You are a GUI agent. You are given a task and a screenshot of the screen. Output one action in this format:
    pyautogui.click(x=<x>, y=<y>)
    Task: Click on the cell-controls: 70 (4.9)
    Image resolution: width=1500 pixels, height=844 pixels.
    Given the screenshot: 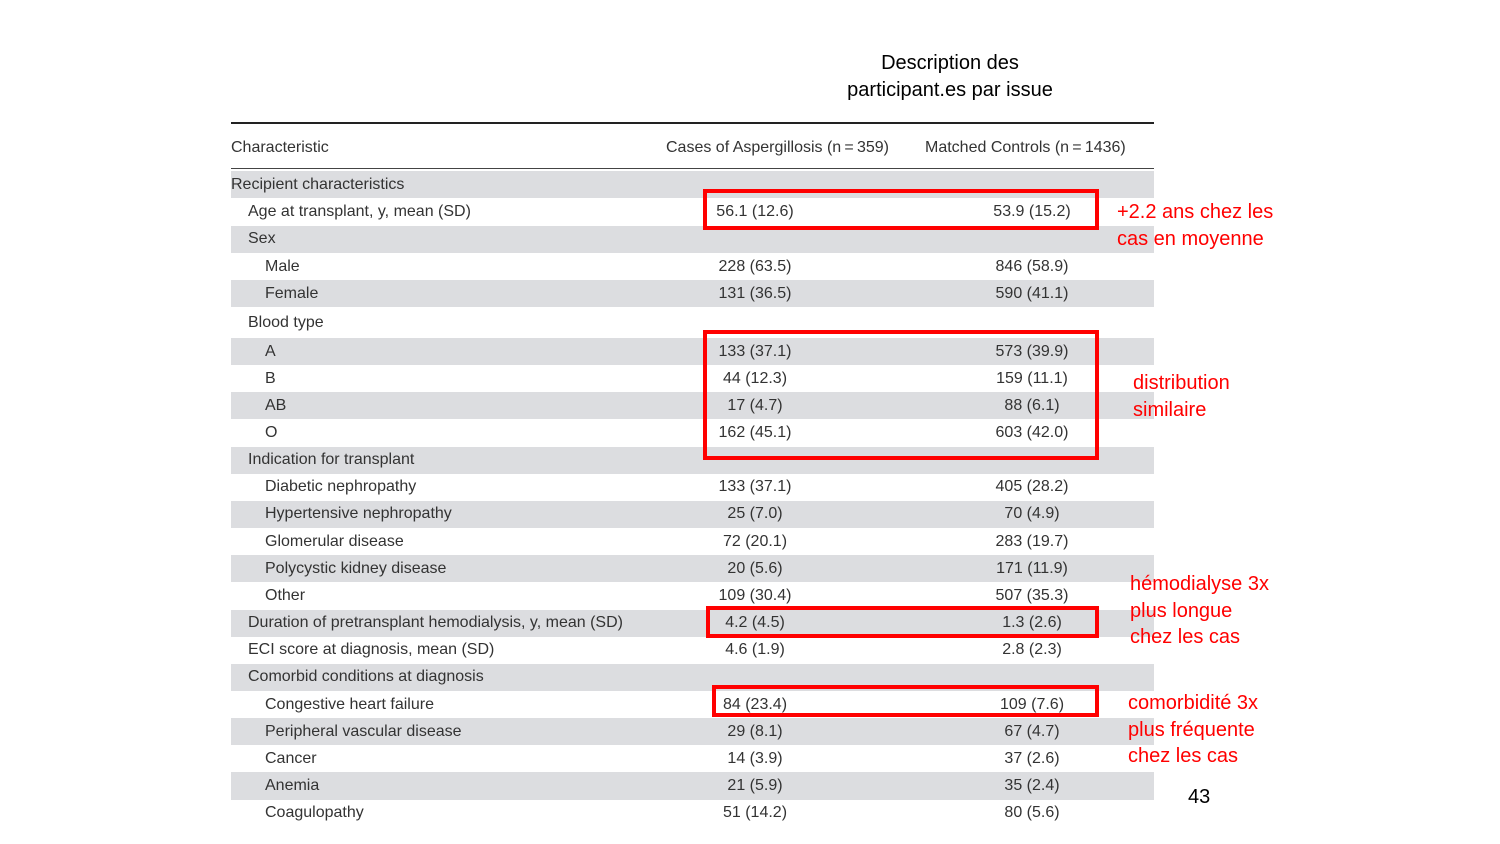 What is the action you would take?
    pyautogui.click(x=1032, y=514)
    